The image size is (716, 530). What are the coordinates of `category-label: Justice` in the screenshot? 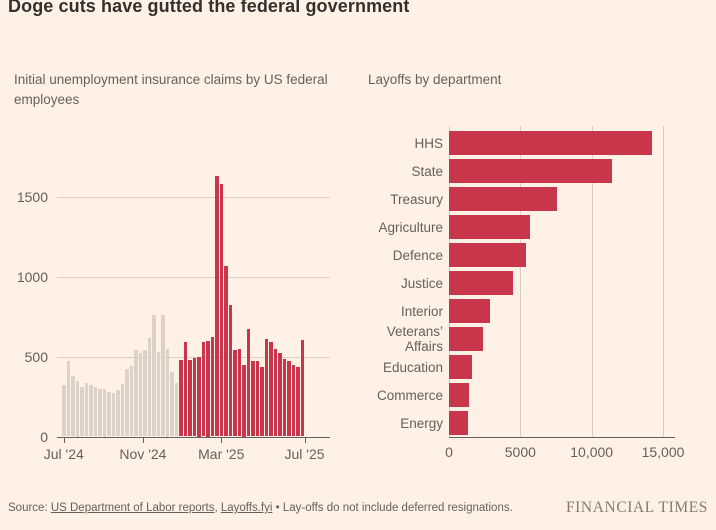 It's located at (421, 283).